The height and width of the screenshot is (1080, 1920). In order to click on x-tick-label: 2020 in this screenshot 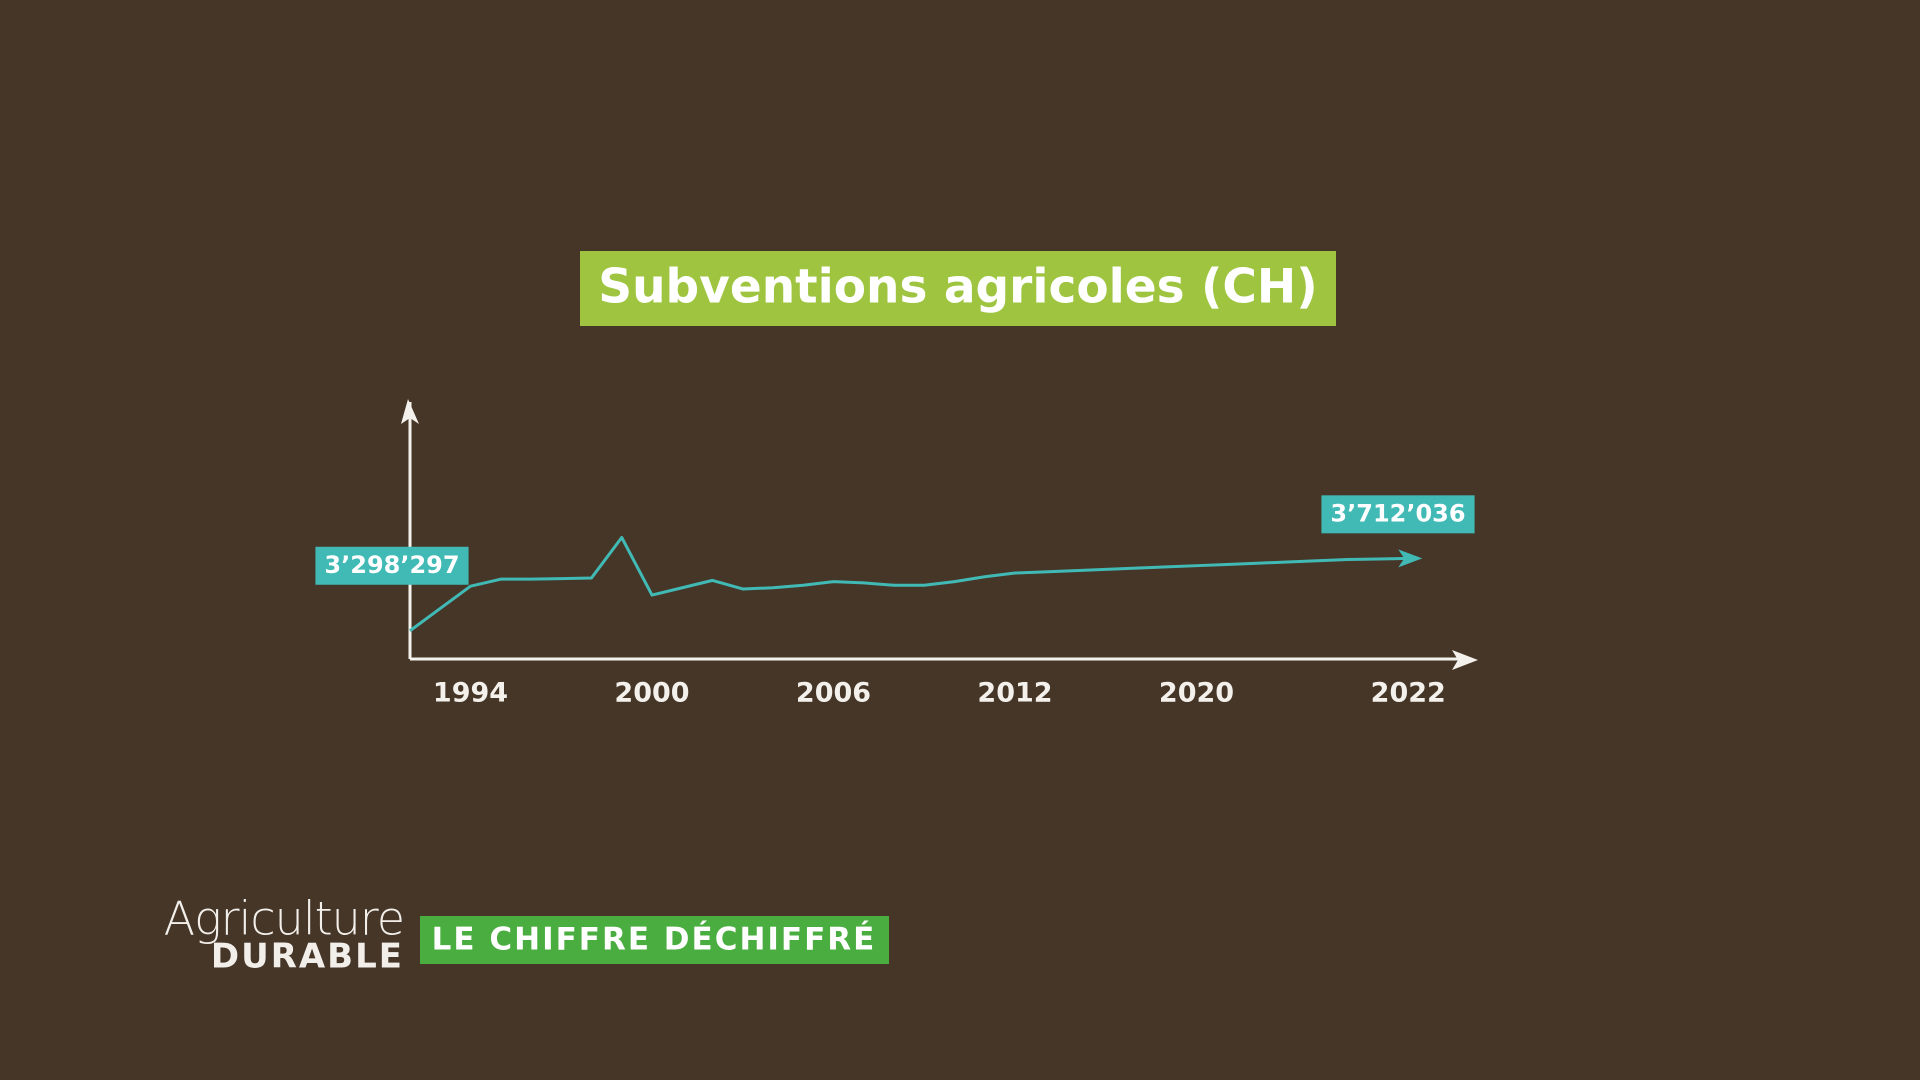, I will do `click(1196, 693)`.